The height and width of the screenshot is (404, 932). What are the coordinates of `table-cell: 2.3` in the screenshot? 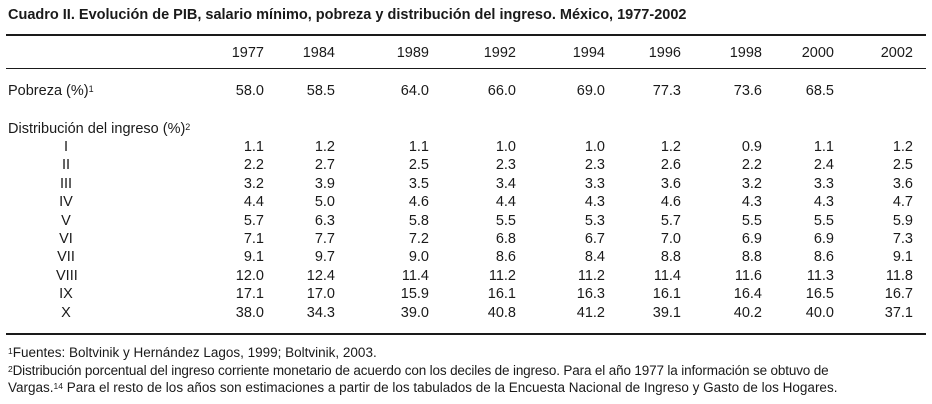 It's located at (505, 165).